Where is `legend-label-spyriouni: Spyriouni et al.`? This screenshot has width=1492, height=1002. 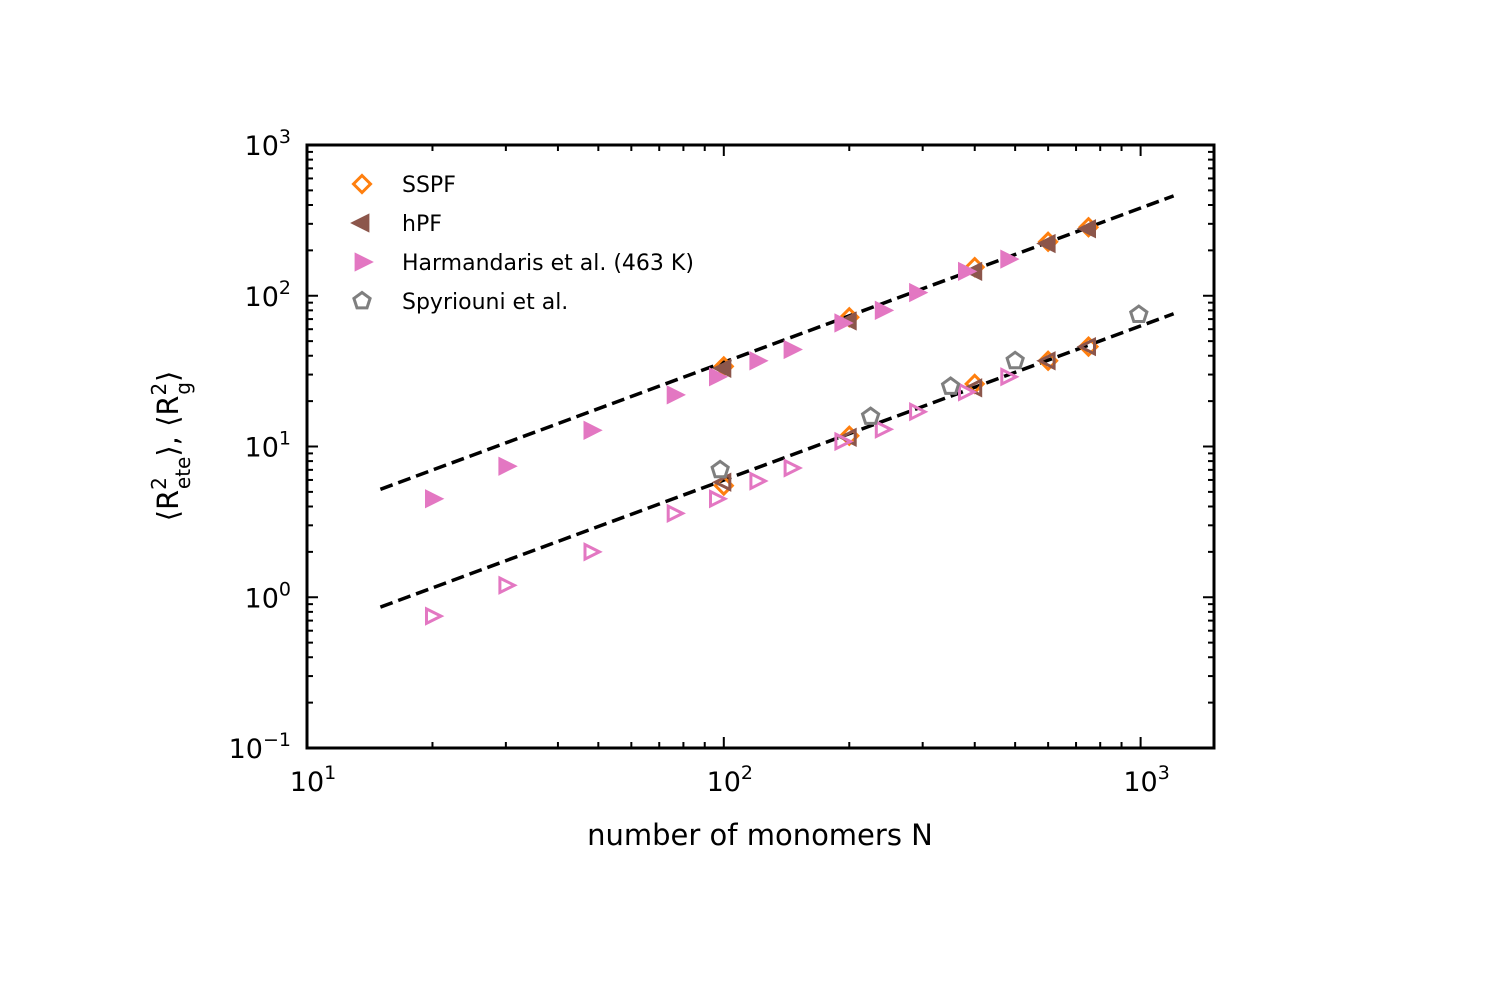 legend-label-spyriouni: Spyriouni et al. is located at coordinates (485, 302).